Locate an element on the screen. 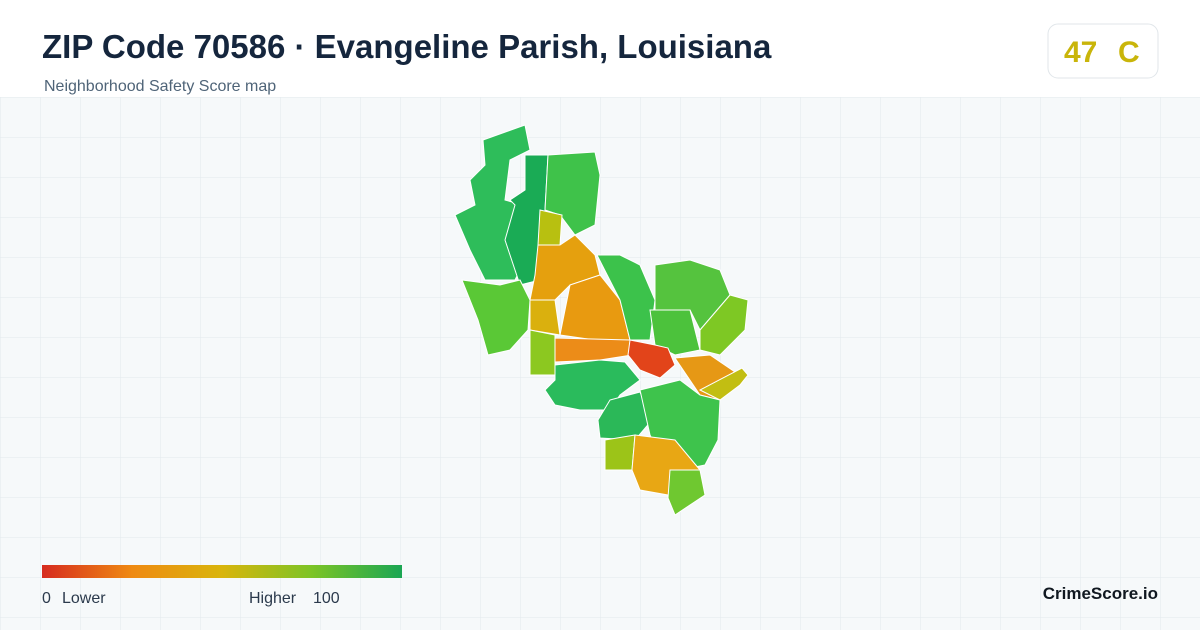 Image resolution: width=1200 pixels, height=630 pixels. legend-gradient is located at coordinates (222, 571).